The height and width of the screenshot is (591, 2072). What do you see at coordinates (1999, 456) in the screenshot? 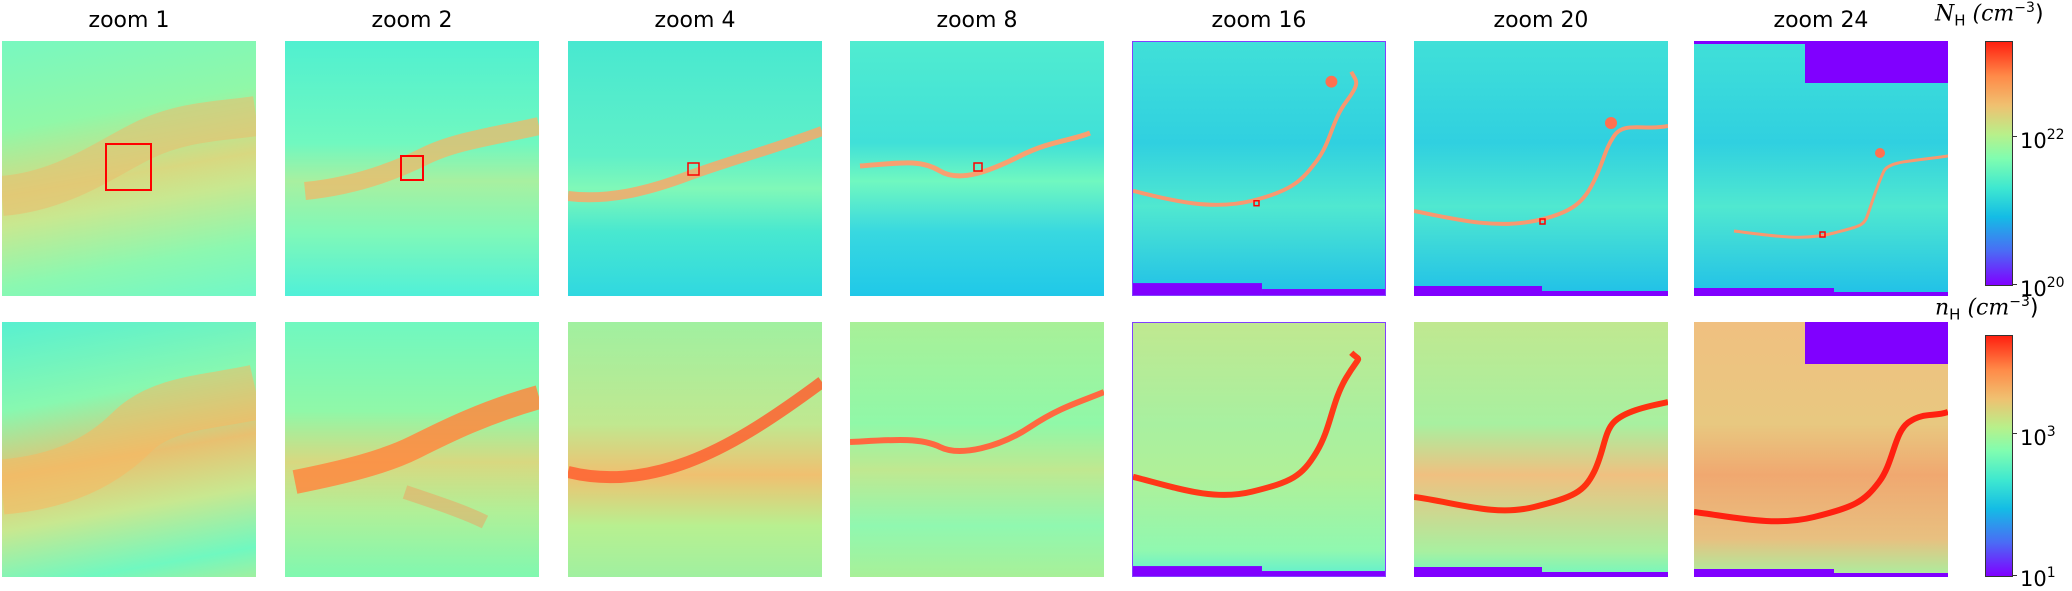
I see `colorbar-volume-density` at bounding box center [1999, 456].